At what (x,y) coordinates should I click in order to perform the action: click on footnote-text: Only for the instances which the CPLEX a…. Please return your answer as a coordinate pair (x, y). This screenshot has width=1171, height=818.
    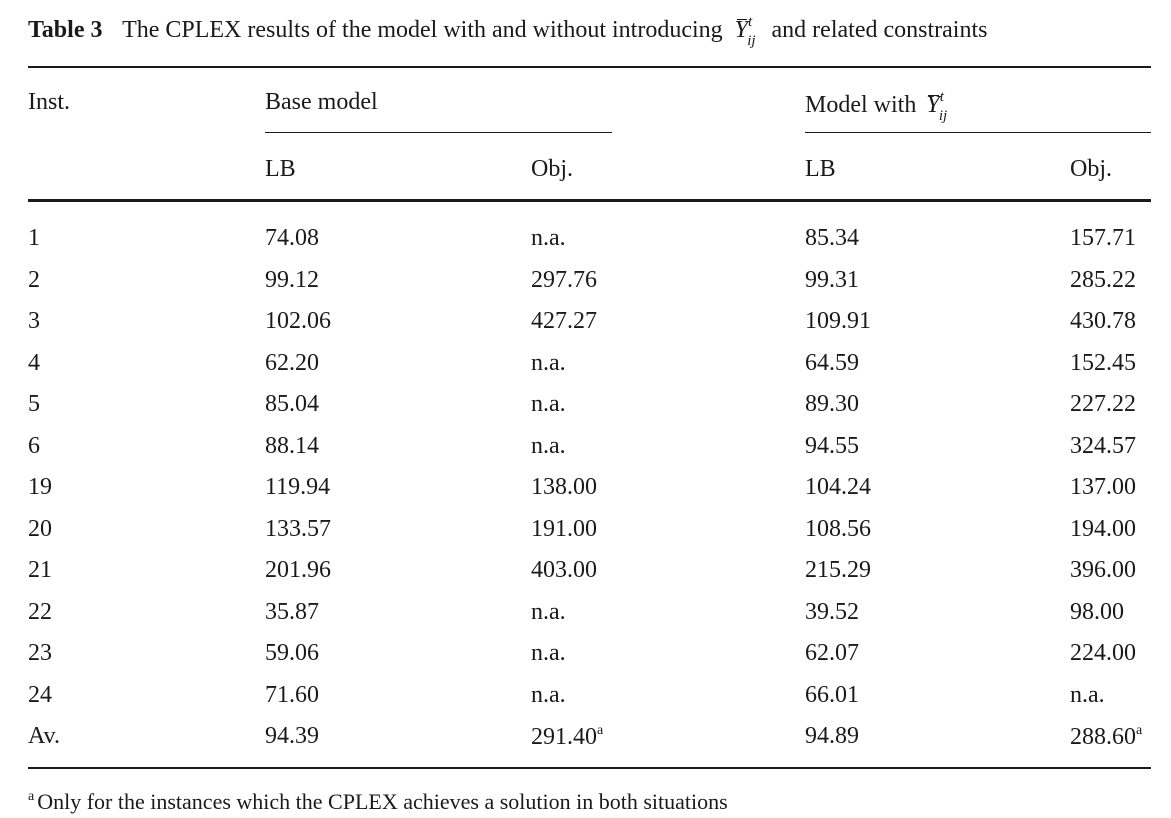
    Looking at the image, I should click on (382, 801).